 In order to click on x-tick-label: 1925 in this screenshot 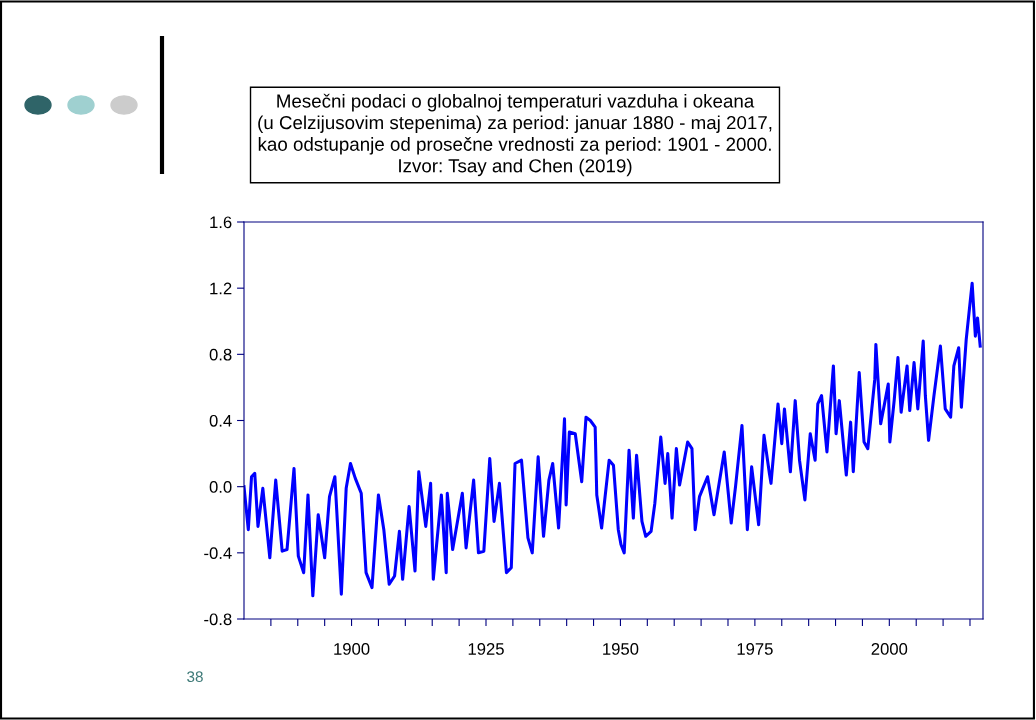, I will do `click(486, 649)`.